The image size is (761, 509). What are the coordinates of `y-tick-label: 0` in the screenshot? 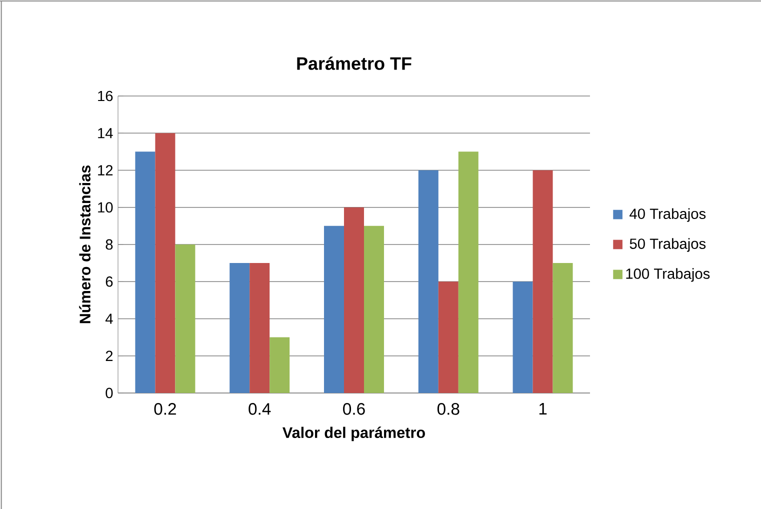 It's located at (109, 393).